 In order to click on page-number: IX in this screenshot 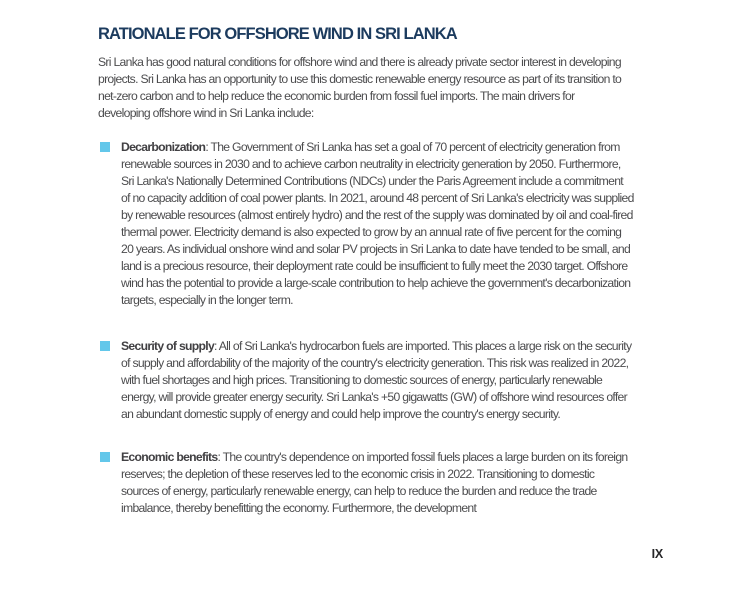, I will do `click(657, 554)`.